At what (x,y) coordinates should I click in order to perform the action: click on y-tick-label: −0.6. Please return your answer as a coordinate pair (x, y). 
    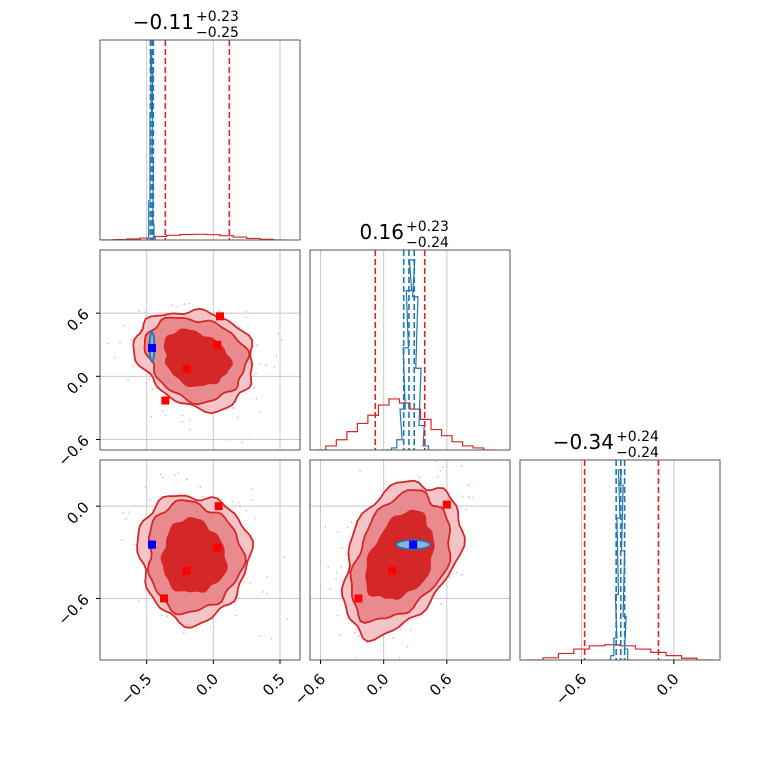
    Looking at the image, I should click on (73, 610).